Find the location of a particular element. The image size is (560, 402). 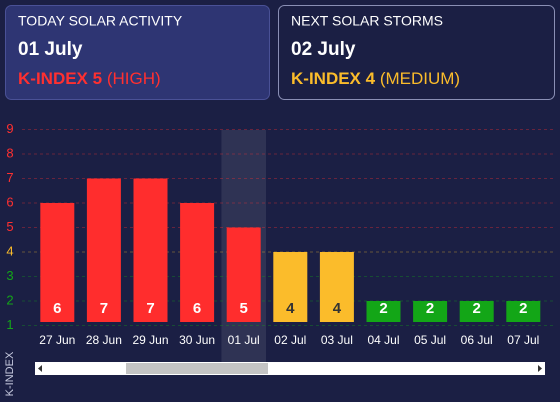

y-tick-label: 2 is located at coordinates (9, 299).